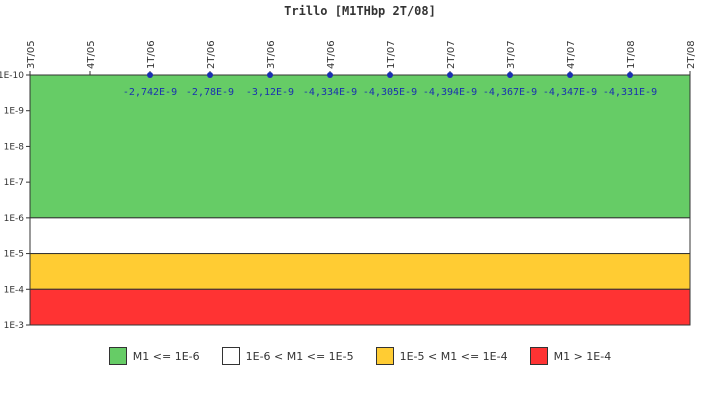 This screenshot has width=720, height=400. What do you see at coordinates (211, 54) in the screenshot?
I see `x-tick-label: 2T/06` at bounding box center [211, 54].